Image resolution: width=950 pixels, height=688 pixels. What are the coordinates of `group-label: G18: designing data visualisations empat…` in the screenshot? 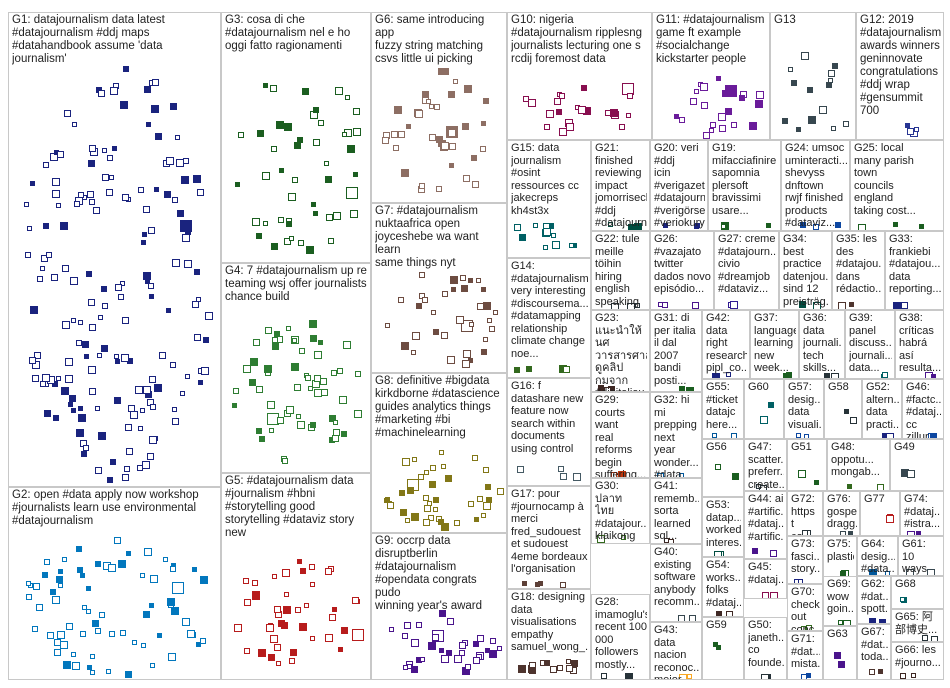 It's located at (549, 622).